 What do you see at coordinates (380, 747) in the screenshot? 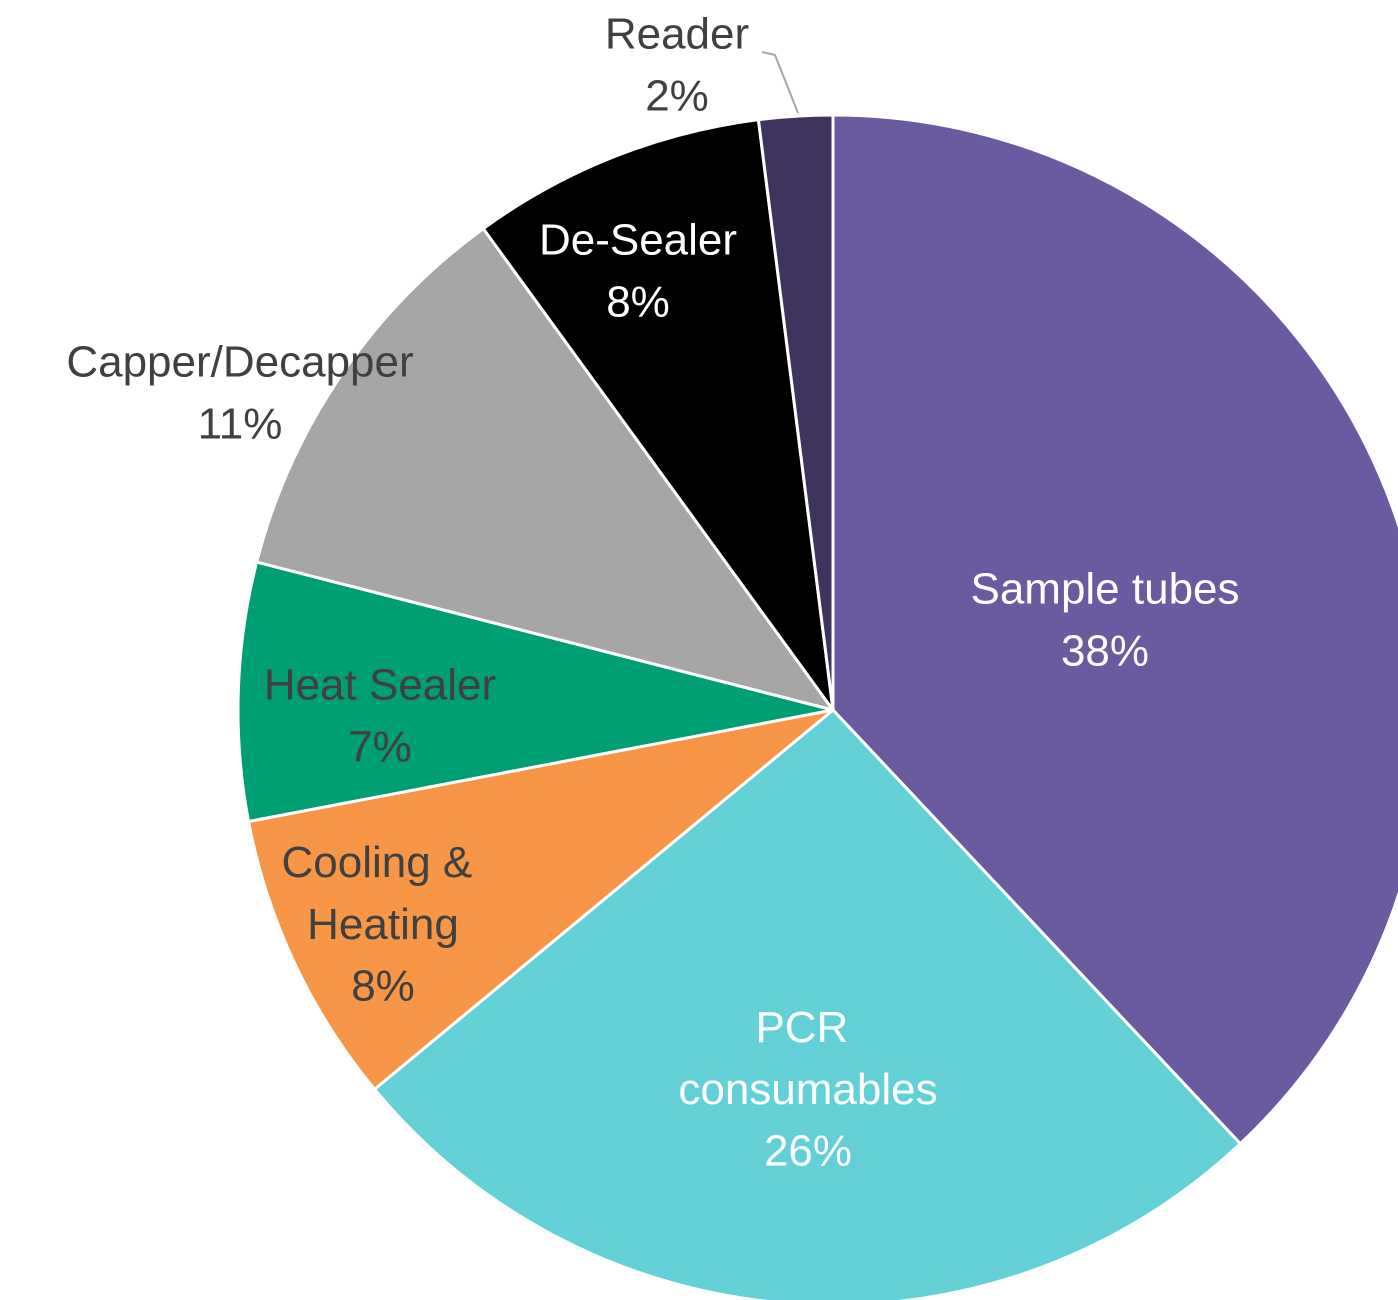
I see `slice-value-label: 7%` at bounding box center [380, 747].